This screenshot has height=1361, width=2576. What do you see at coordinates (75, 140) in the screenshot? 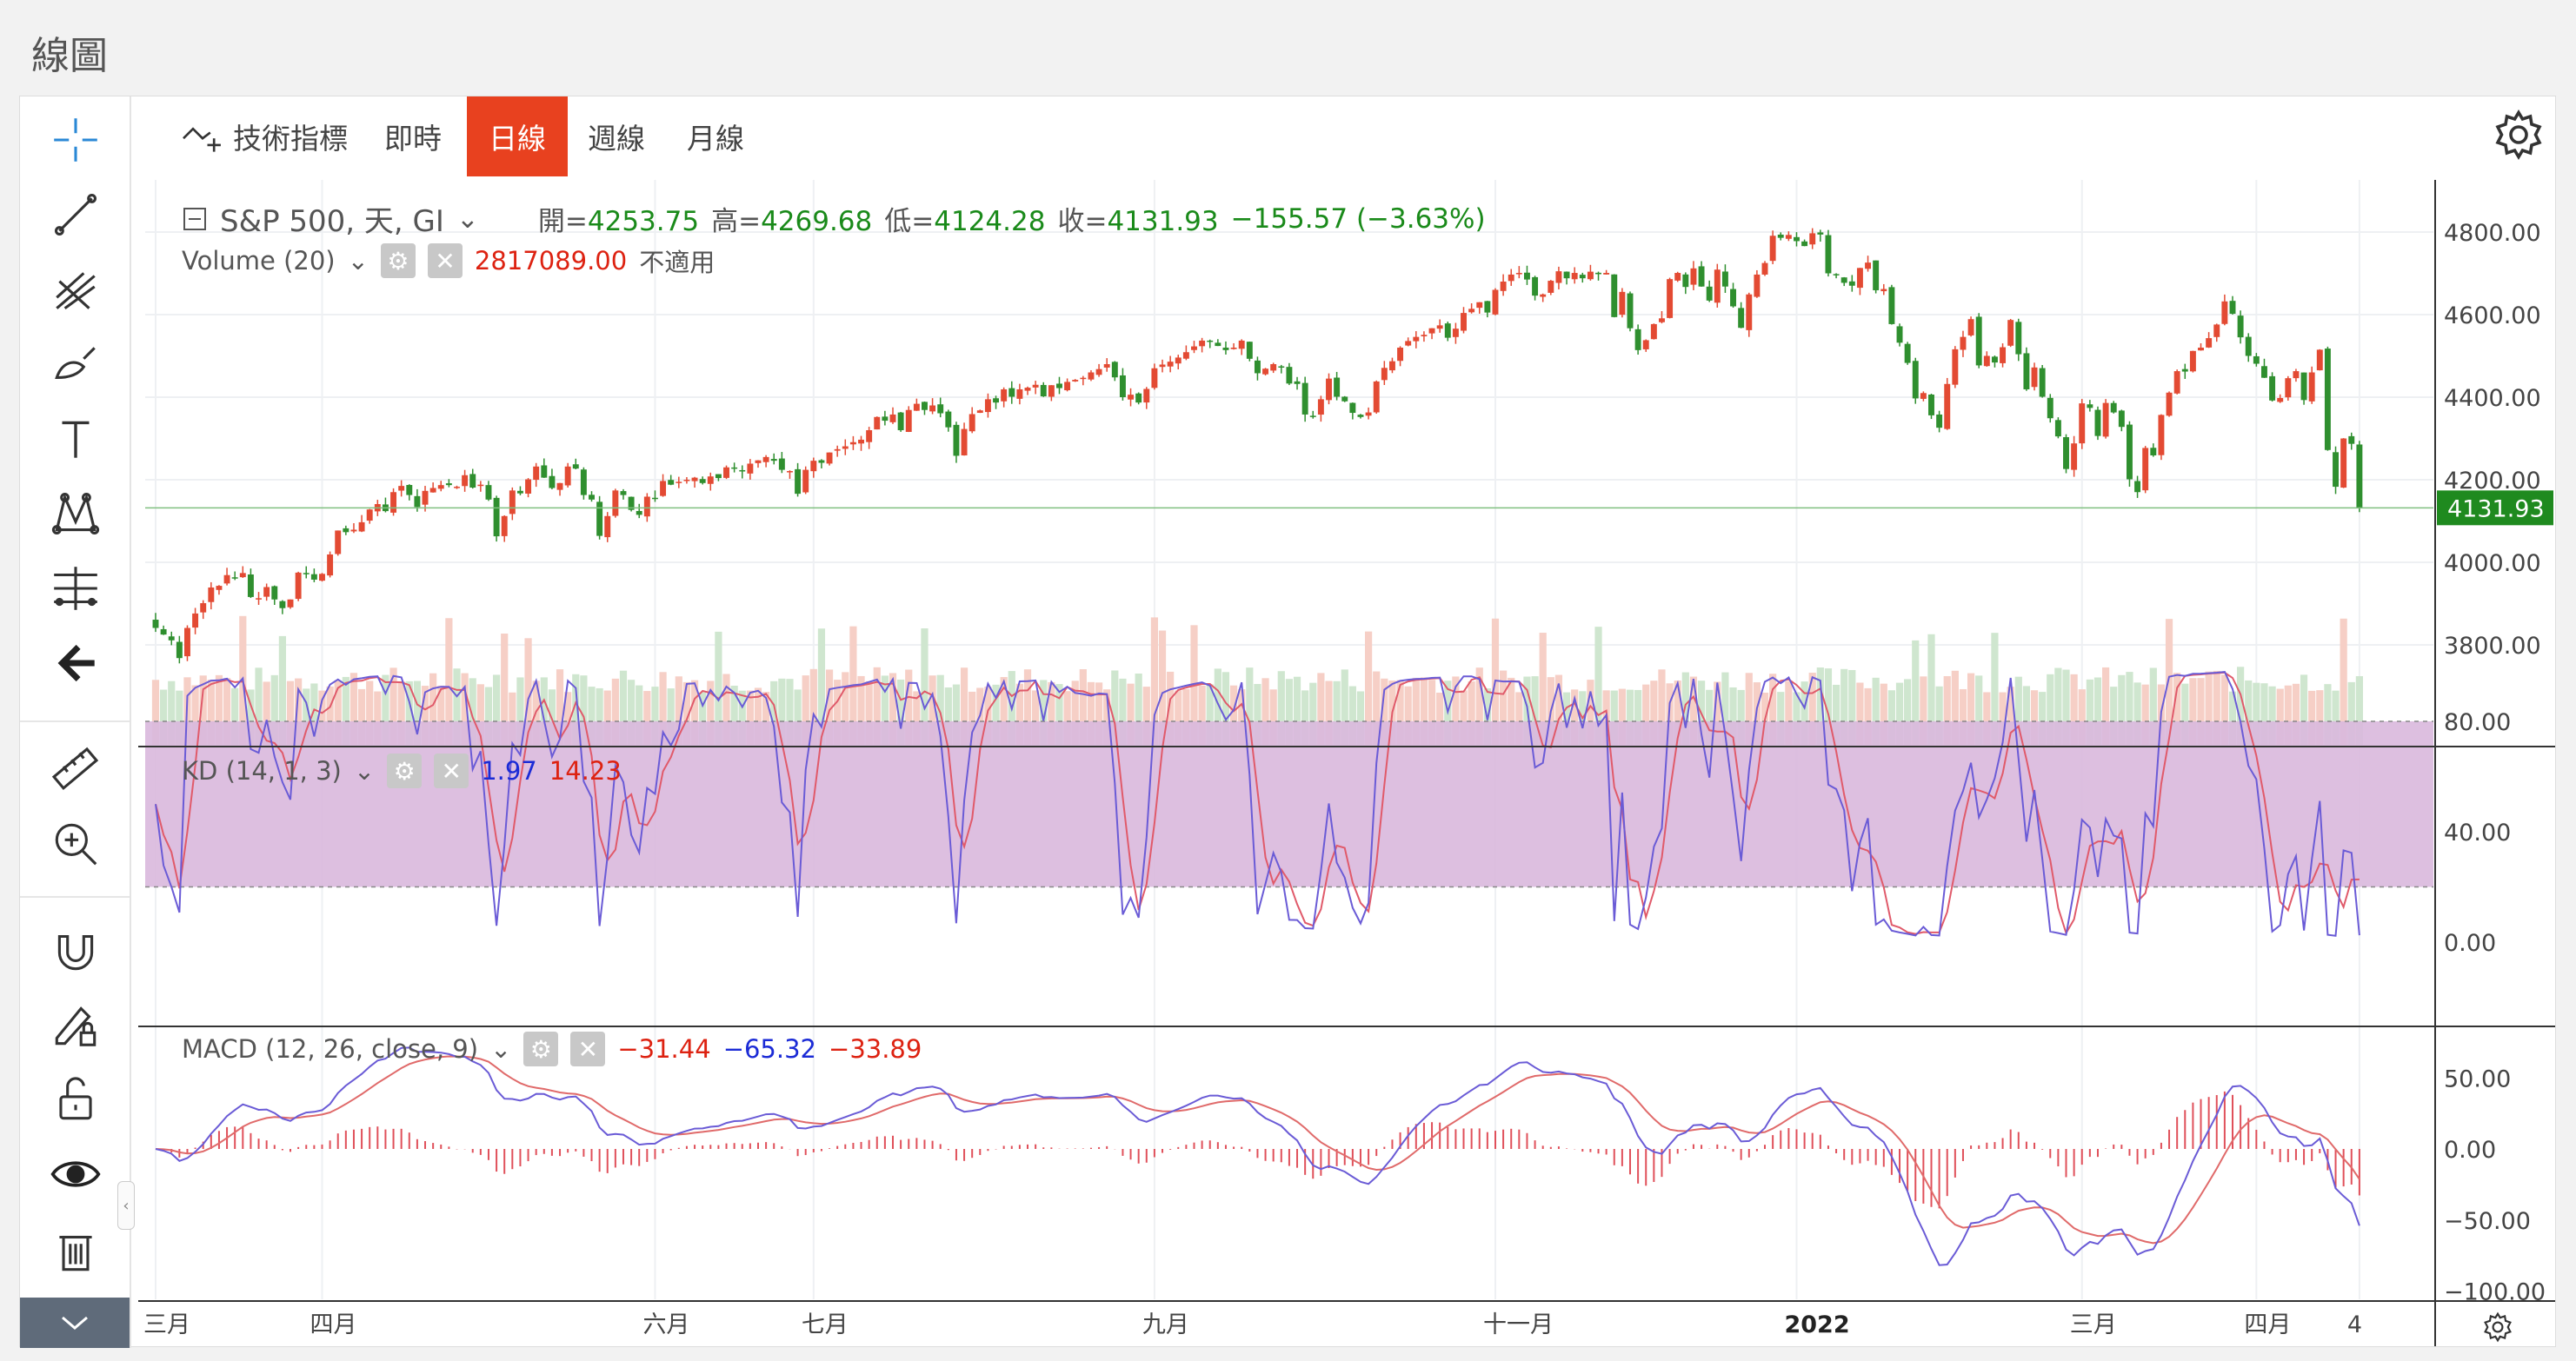
I see `crosshair-tool` at bounding box center [75, 140].